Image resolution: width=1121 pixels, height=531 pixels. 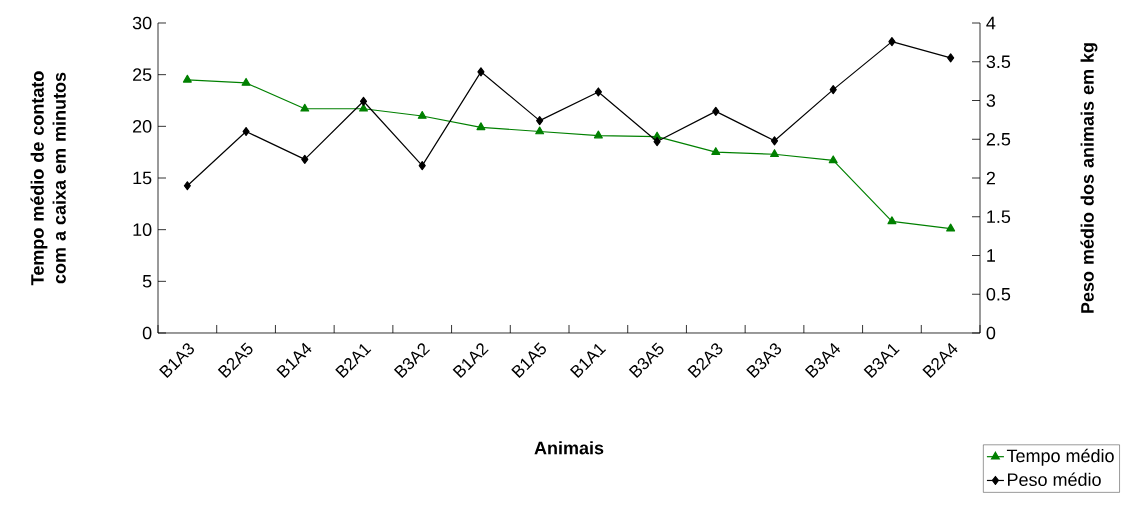 I want to click on y-tick-label: 15, so click(x=142, y=178).